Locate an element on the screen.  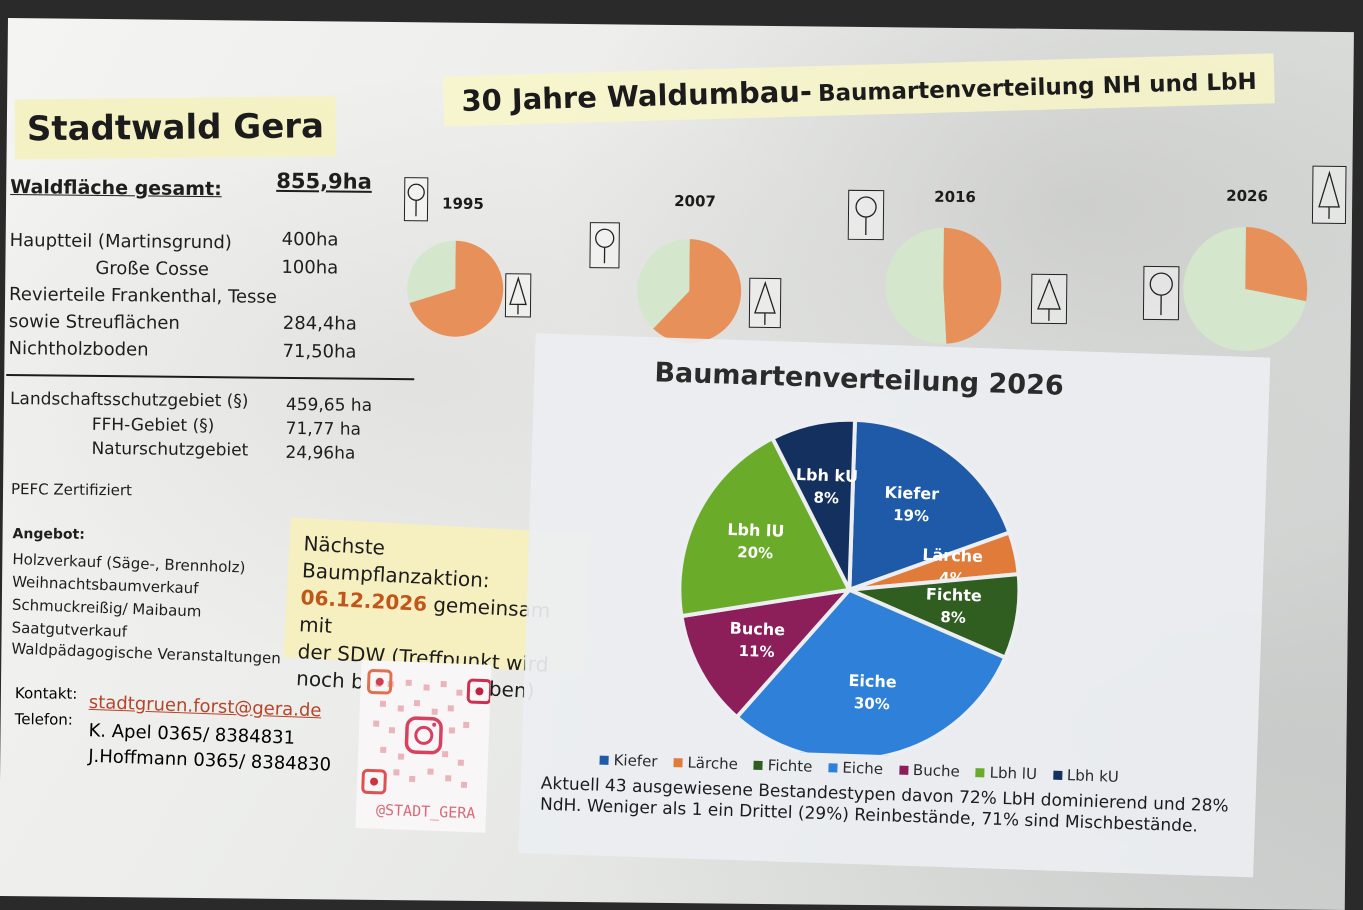
legend-item: Eiche is located at coordinates (855, 768).